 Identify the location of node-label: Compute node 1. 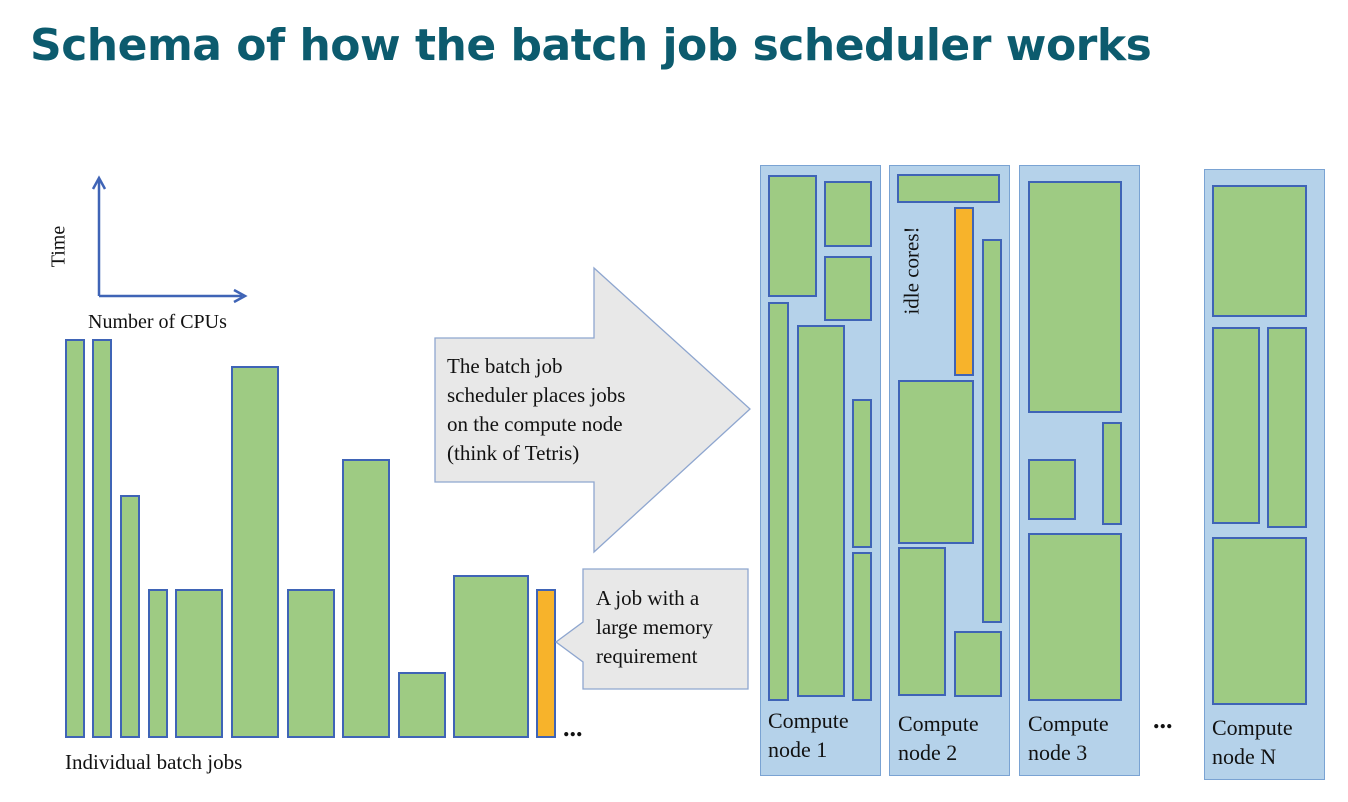
(808, 735).